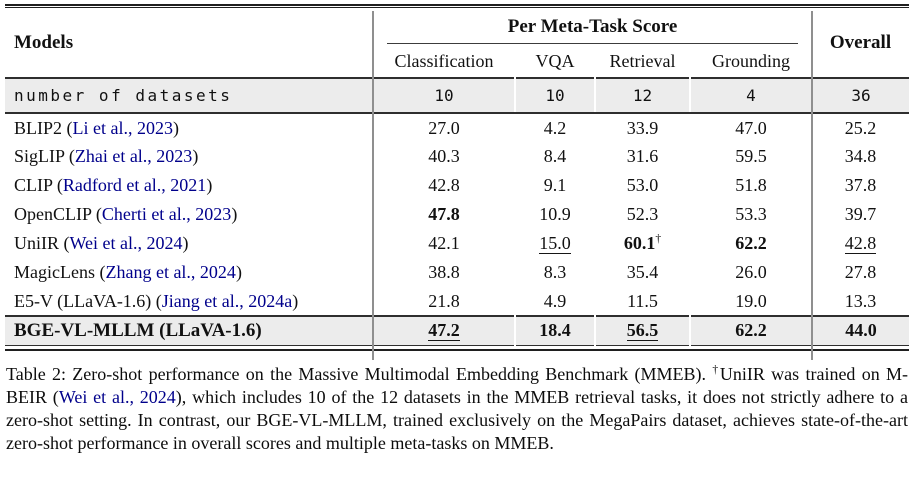 The image size is (914, 477). I want to click on model-label: E5-V (LLaVA-1.6) (, so click(88, 300).